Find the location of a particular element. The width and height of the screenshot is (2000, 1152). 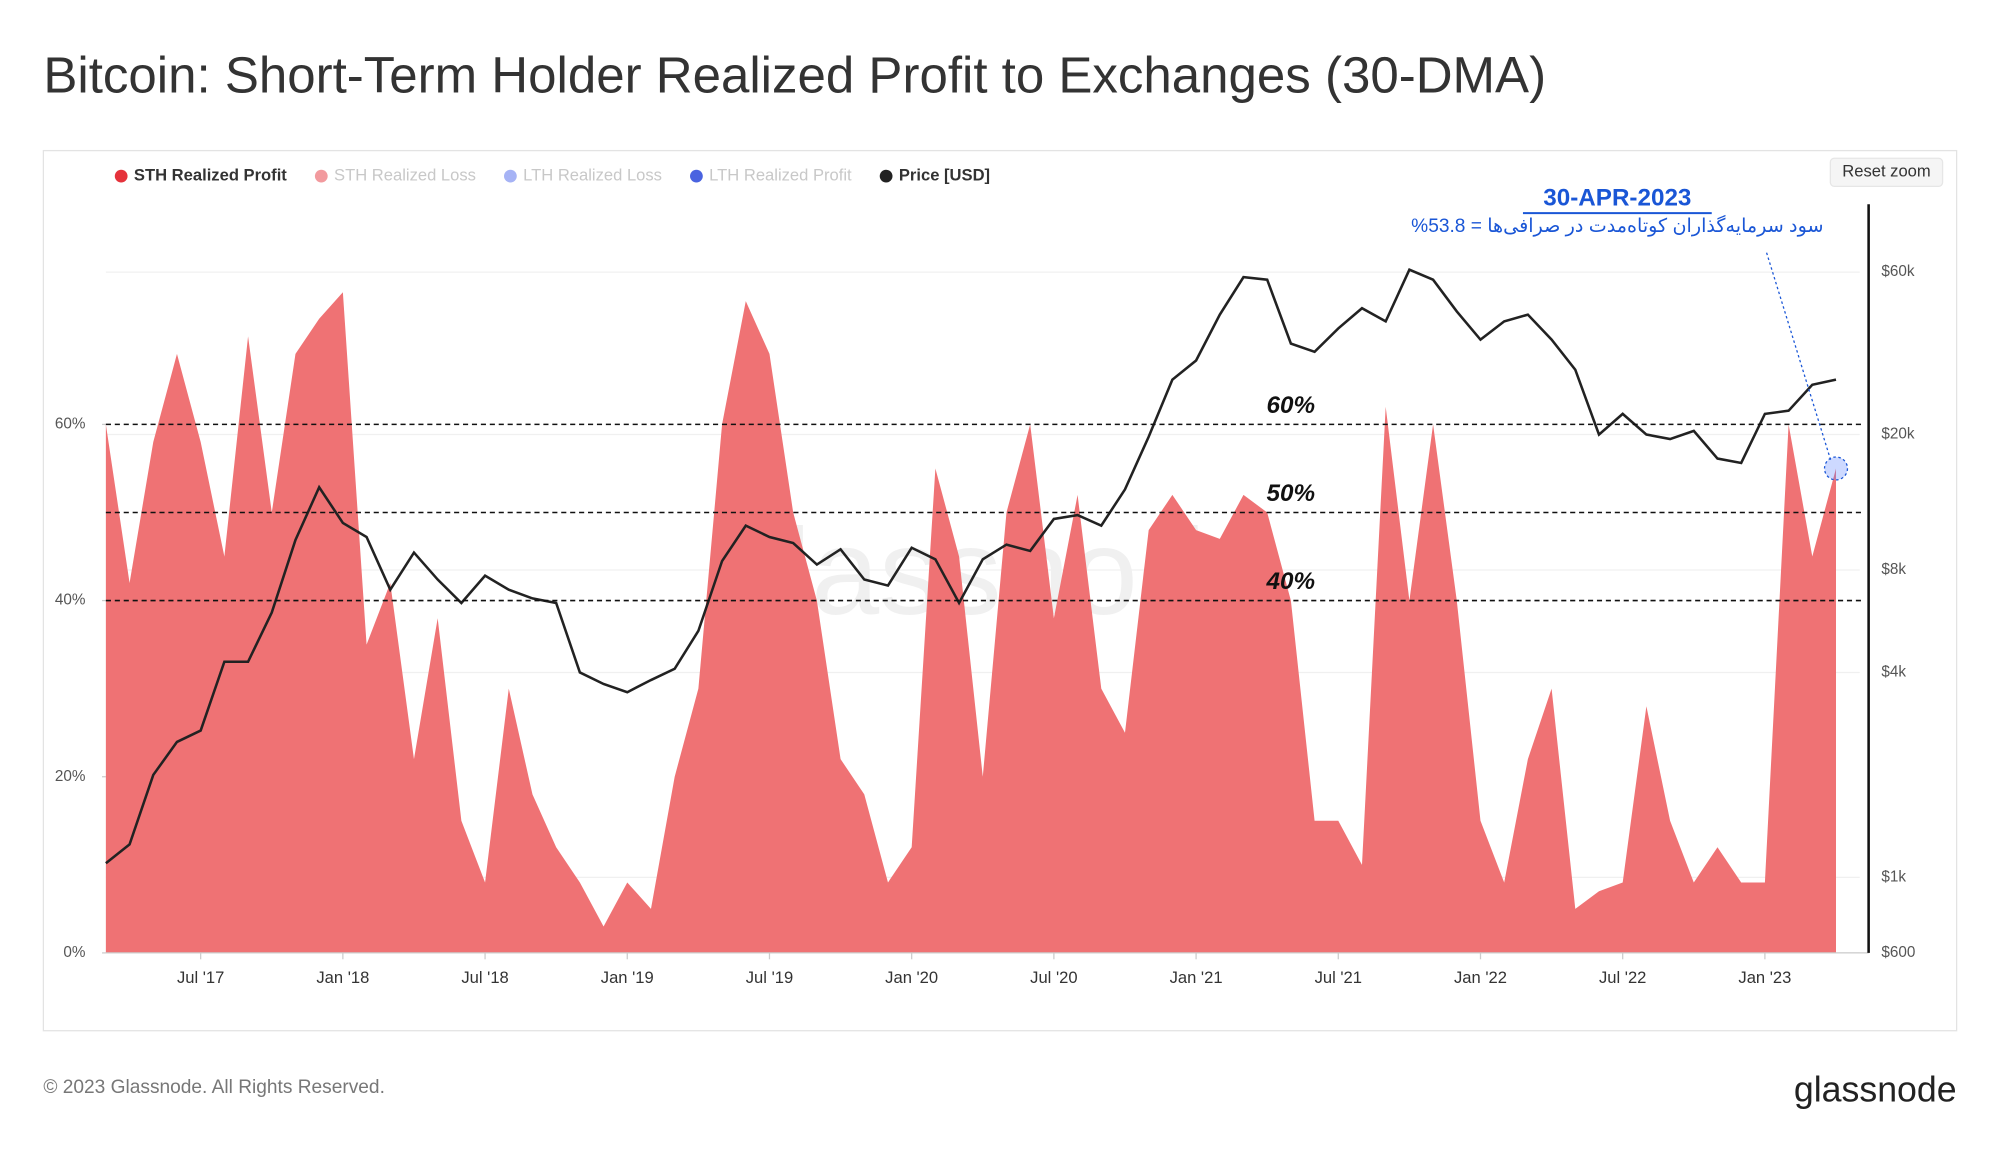

x-tick-label: Jan '19 is located at coordinates (627, 977).